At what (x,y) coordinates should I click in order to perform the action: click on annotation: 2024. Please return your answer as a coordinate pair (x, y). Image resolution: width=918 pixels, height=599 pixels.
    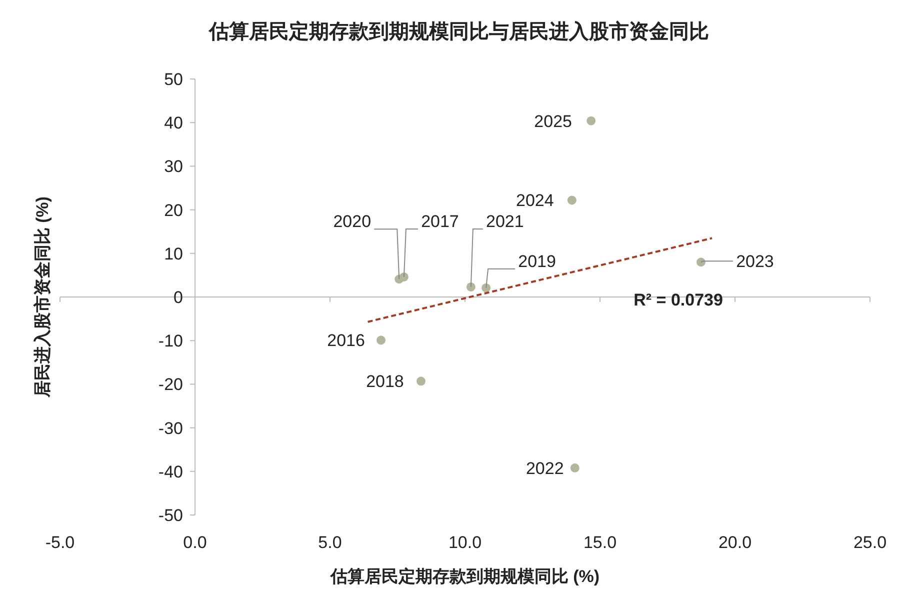
    Looking at the image, I should click on (535, 200).